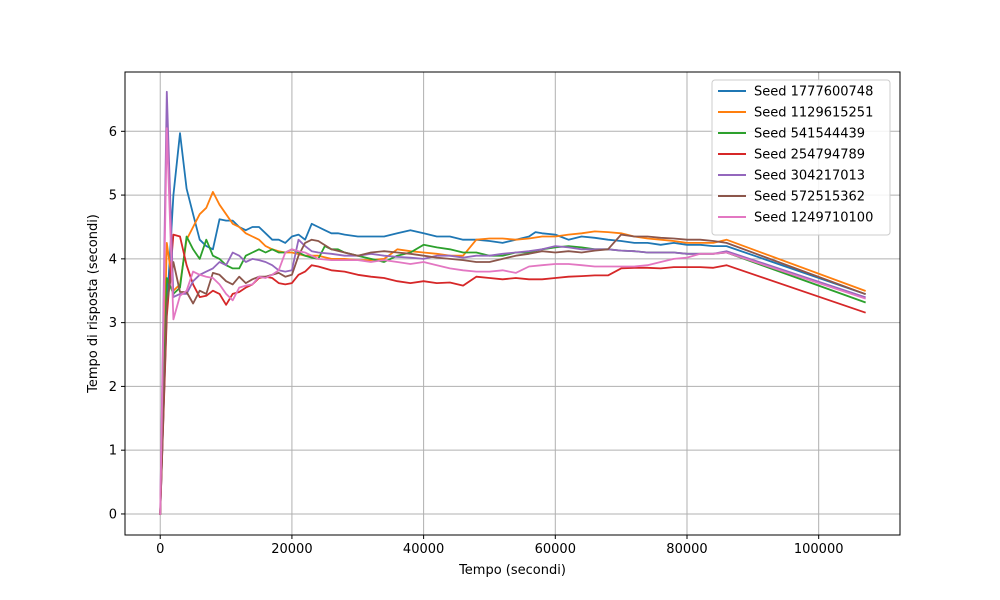 Image resolution: width=1000 pixels, height=600 pixels. What do you see at coordinates (512, 570) in the screenshot?
I see `x-axis-label: Tempo (secondi)` at bounding box center [512, 570].